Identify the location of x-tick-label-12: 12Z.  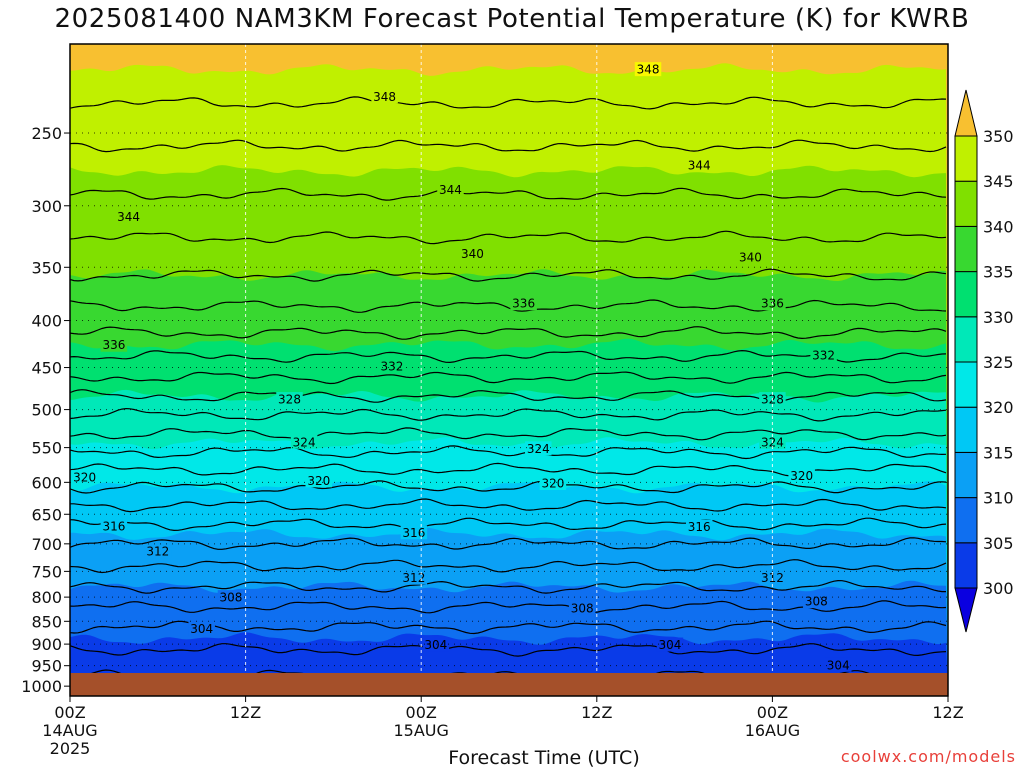
(245, 712).